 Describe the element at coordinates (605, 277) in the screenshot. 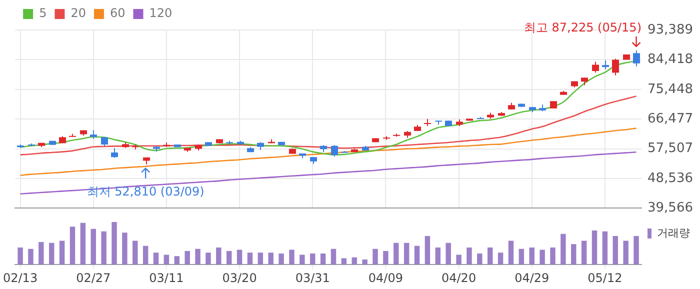

I see `x-tick-label: 05/12` at that location.